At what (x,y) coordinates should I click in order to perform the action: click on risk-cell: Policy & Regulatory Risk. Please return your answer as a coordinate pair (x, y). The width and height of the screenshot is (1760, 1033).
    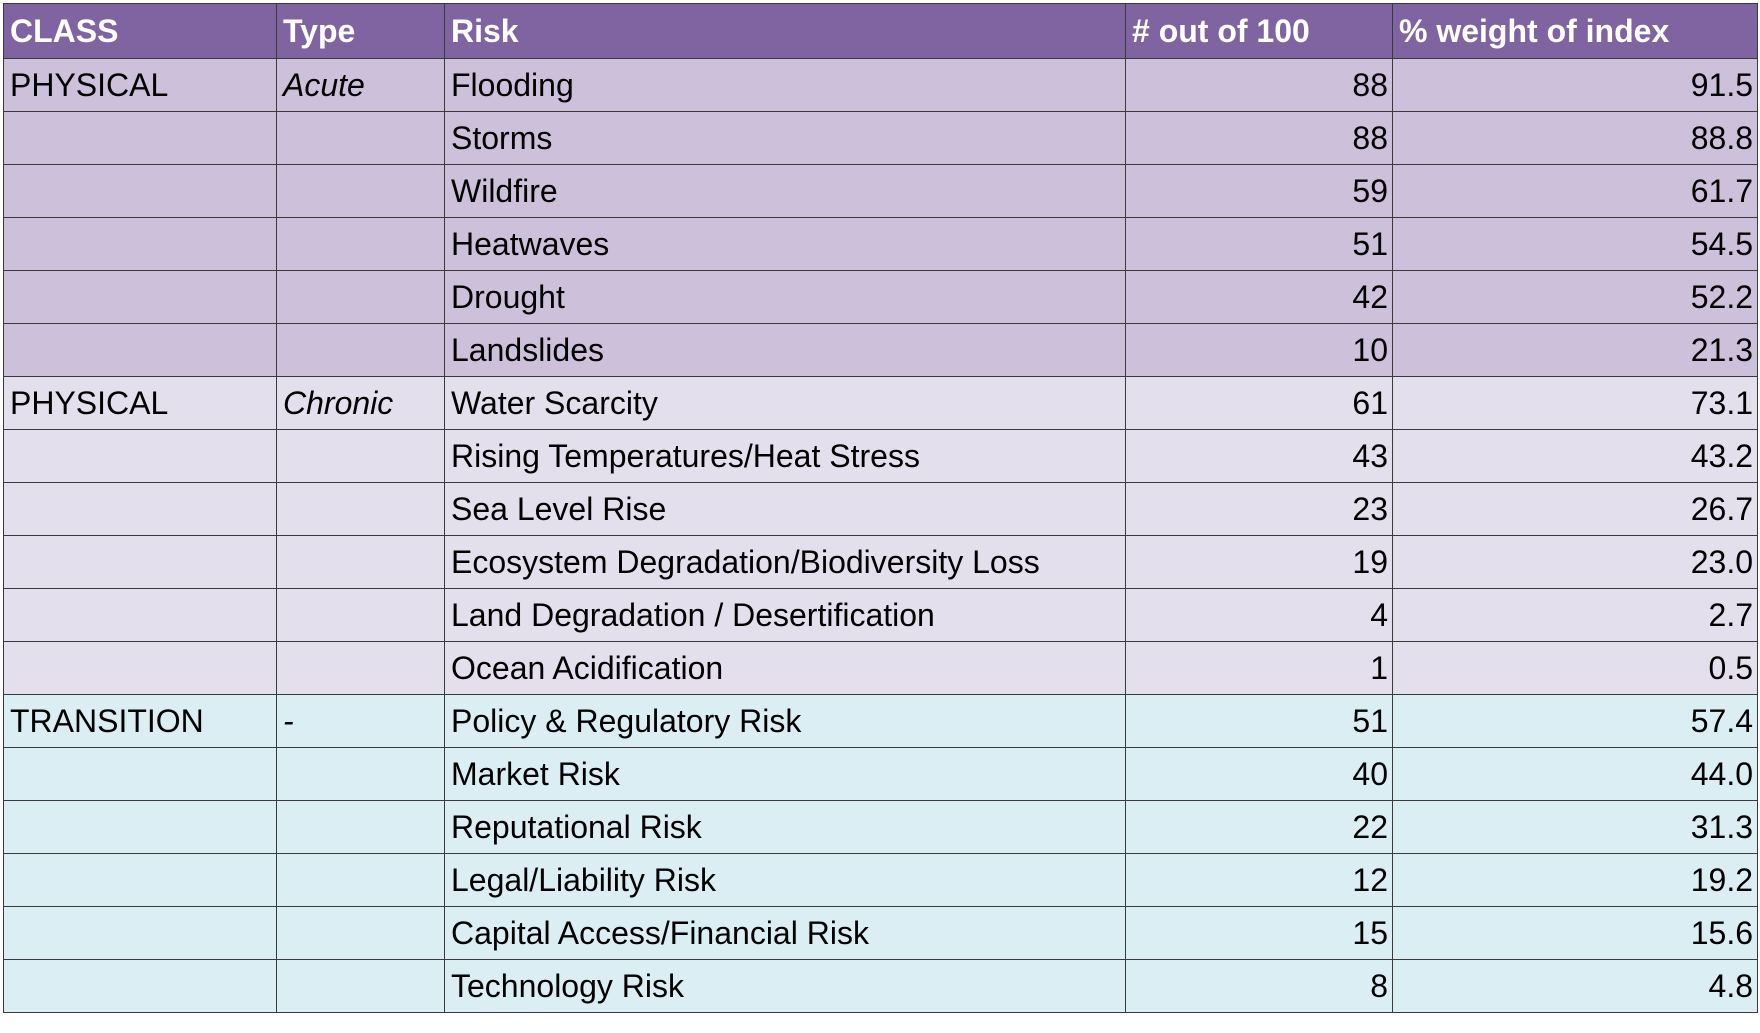
    Looking at the image, I should click on (785, 721).